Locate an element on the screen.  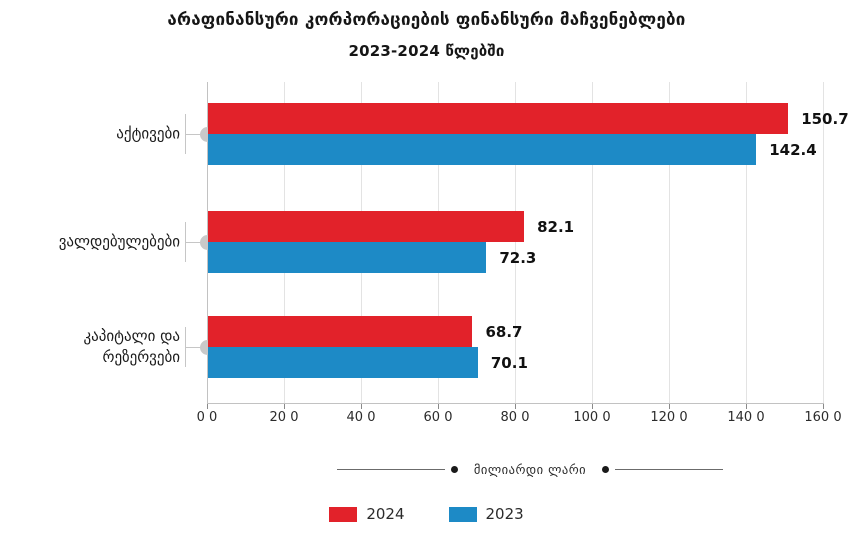
x-axis-tick-label: 40 0 is located at coordinates (361, 417).